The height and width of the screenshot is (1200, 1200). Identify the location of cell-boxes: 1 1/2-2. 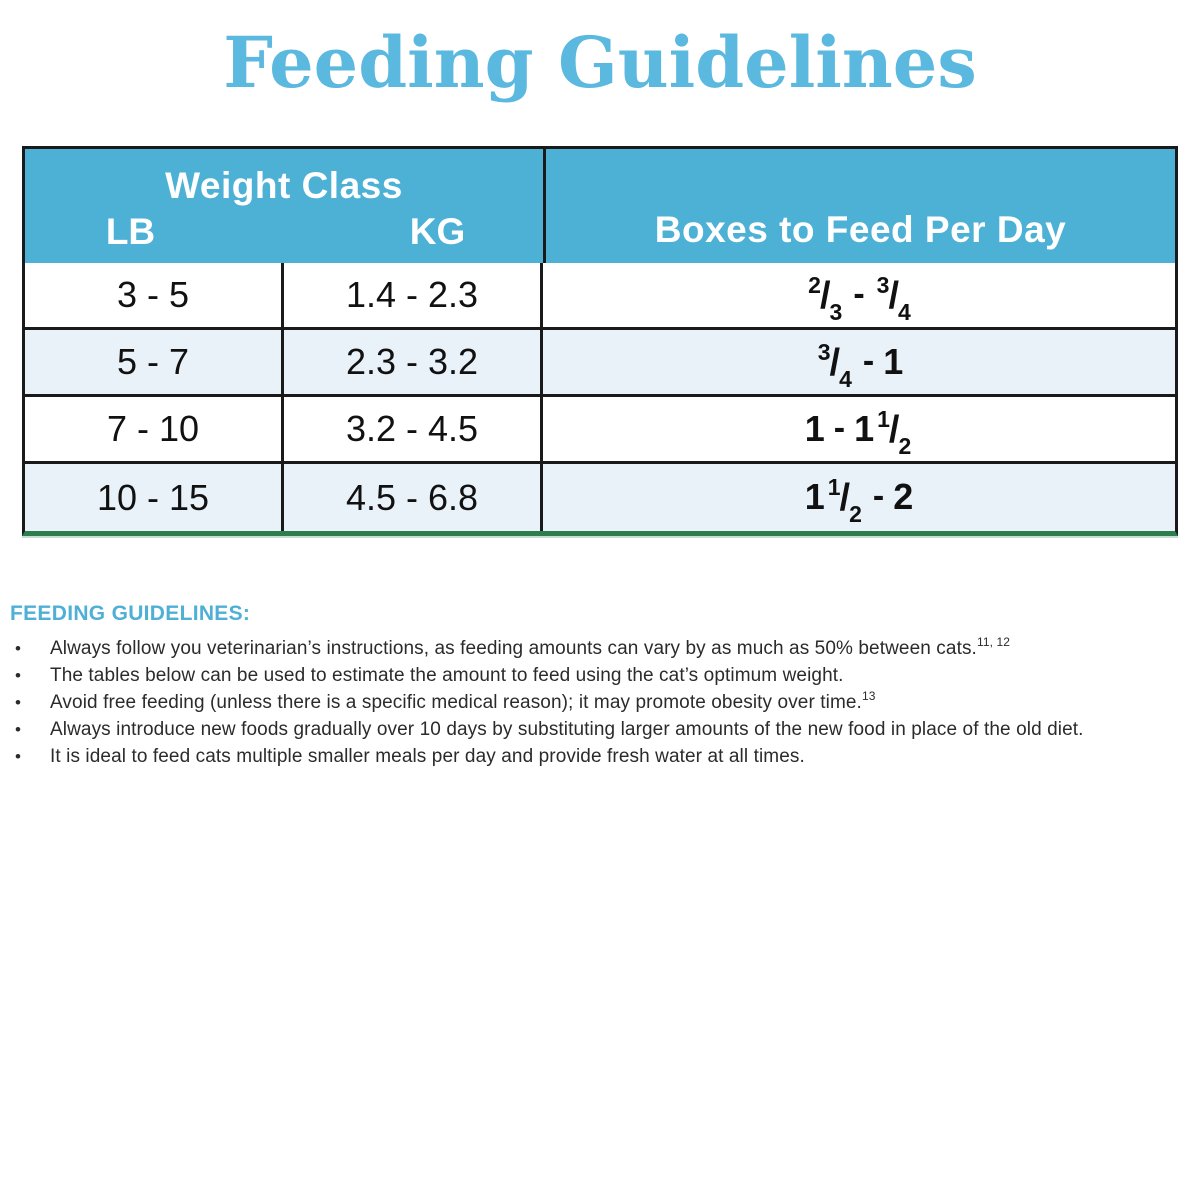
(859, 497).